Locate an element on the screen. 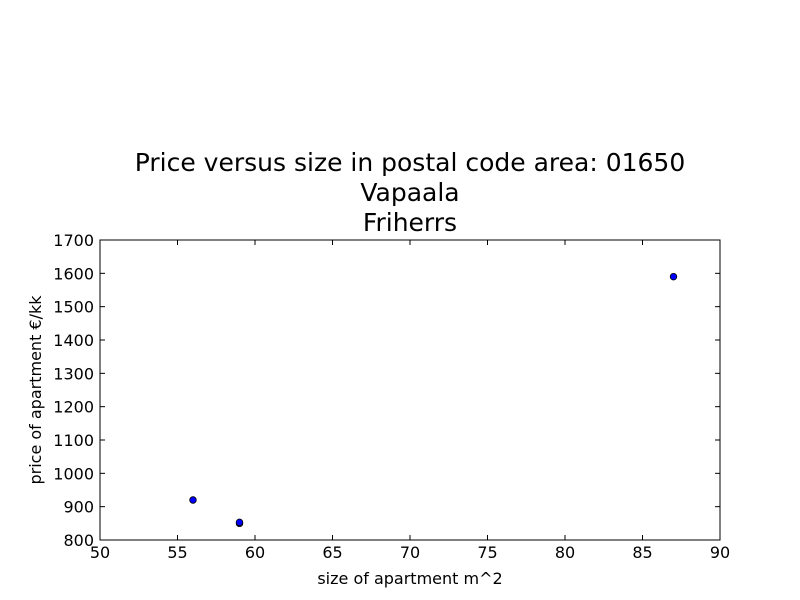 This screenshot has height=600, width=800. y-tick-label: 1700 is located at coordinates (73, 240).